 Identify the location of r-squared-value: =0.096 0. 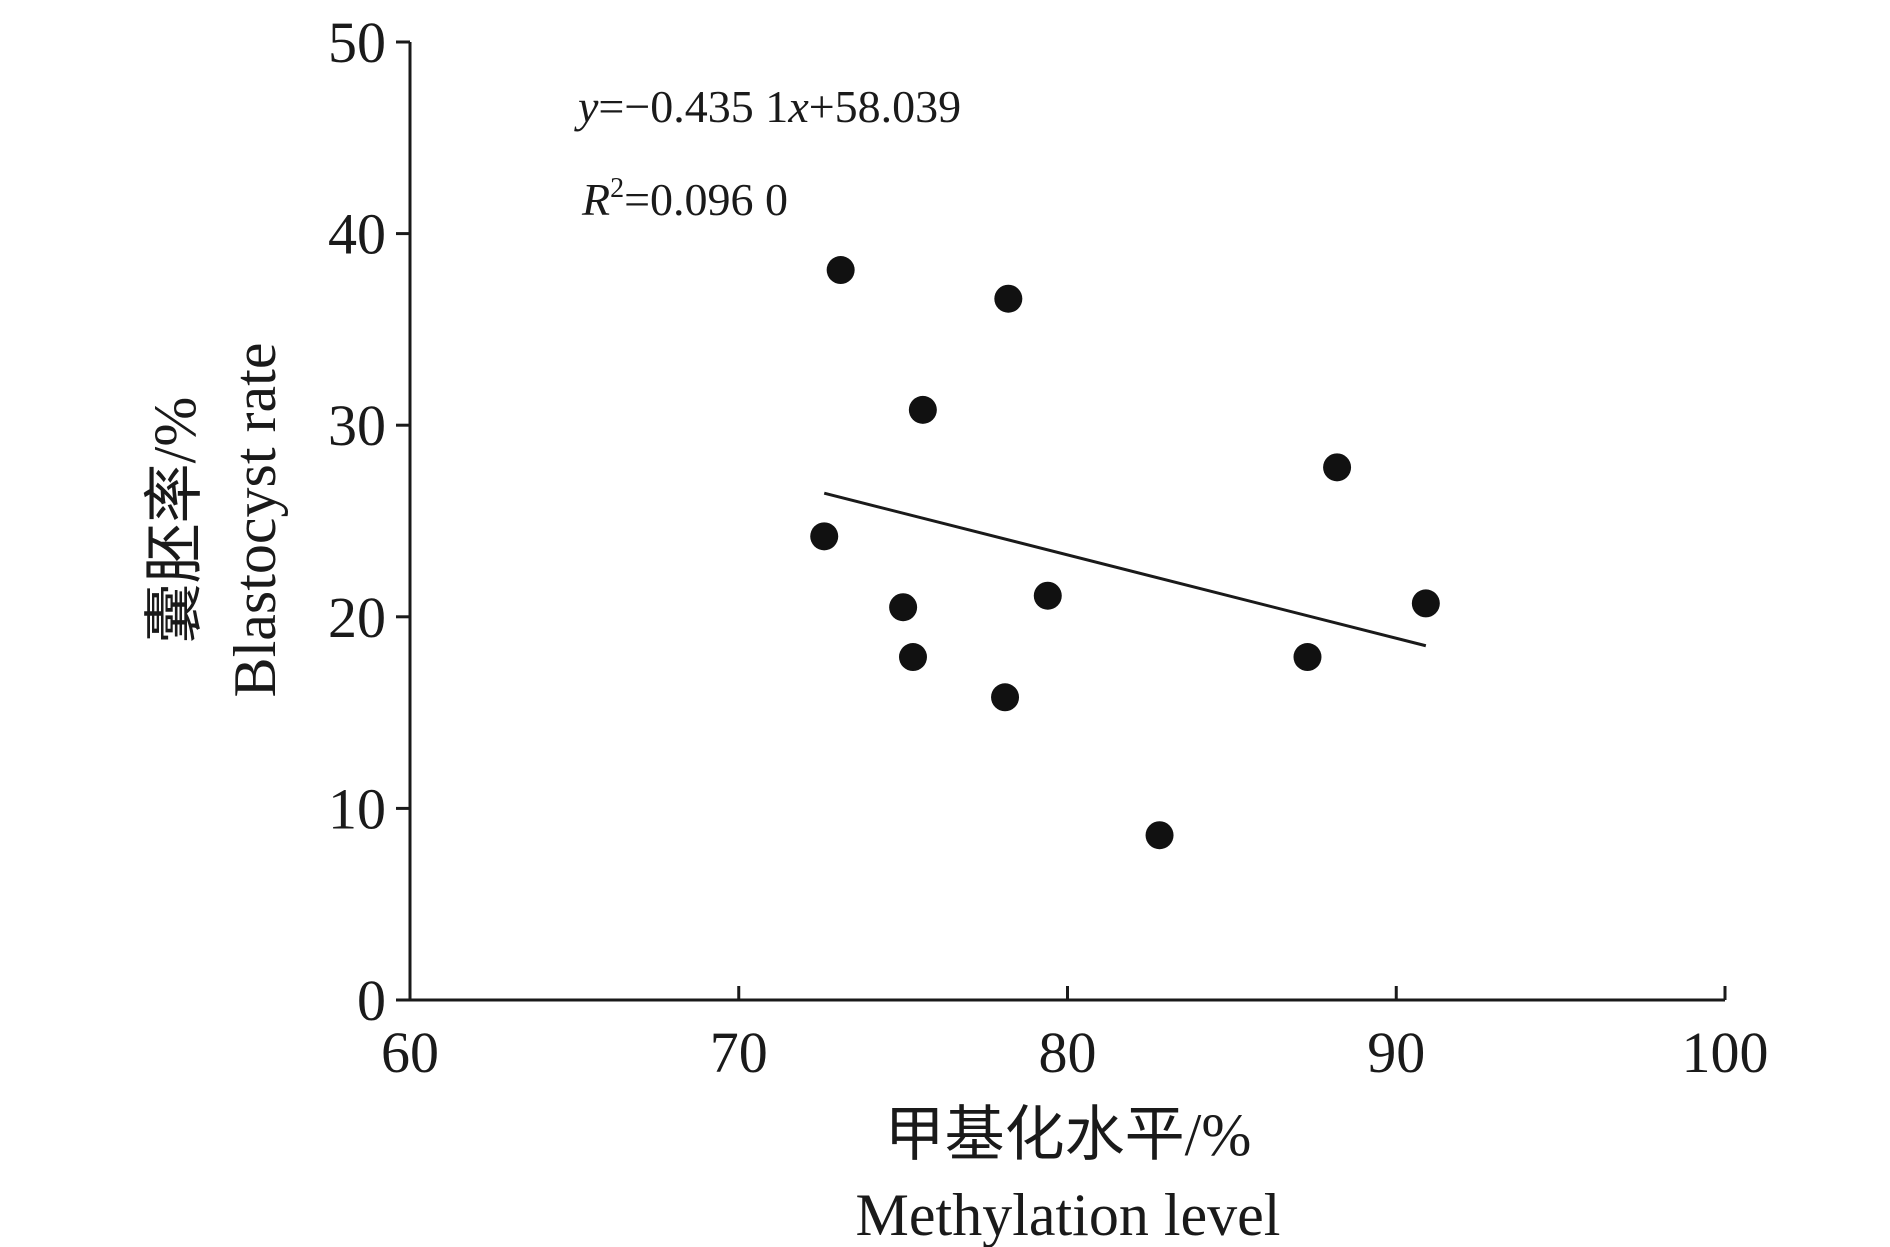
(706, 199).